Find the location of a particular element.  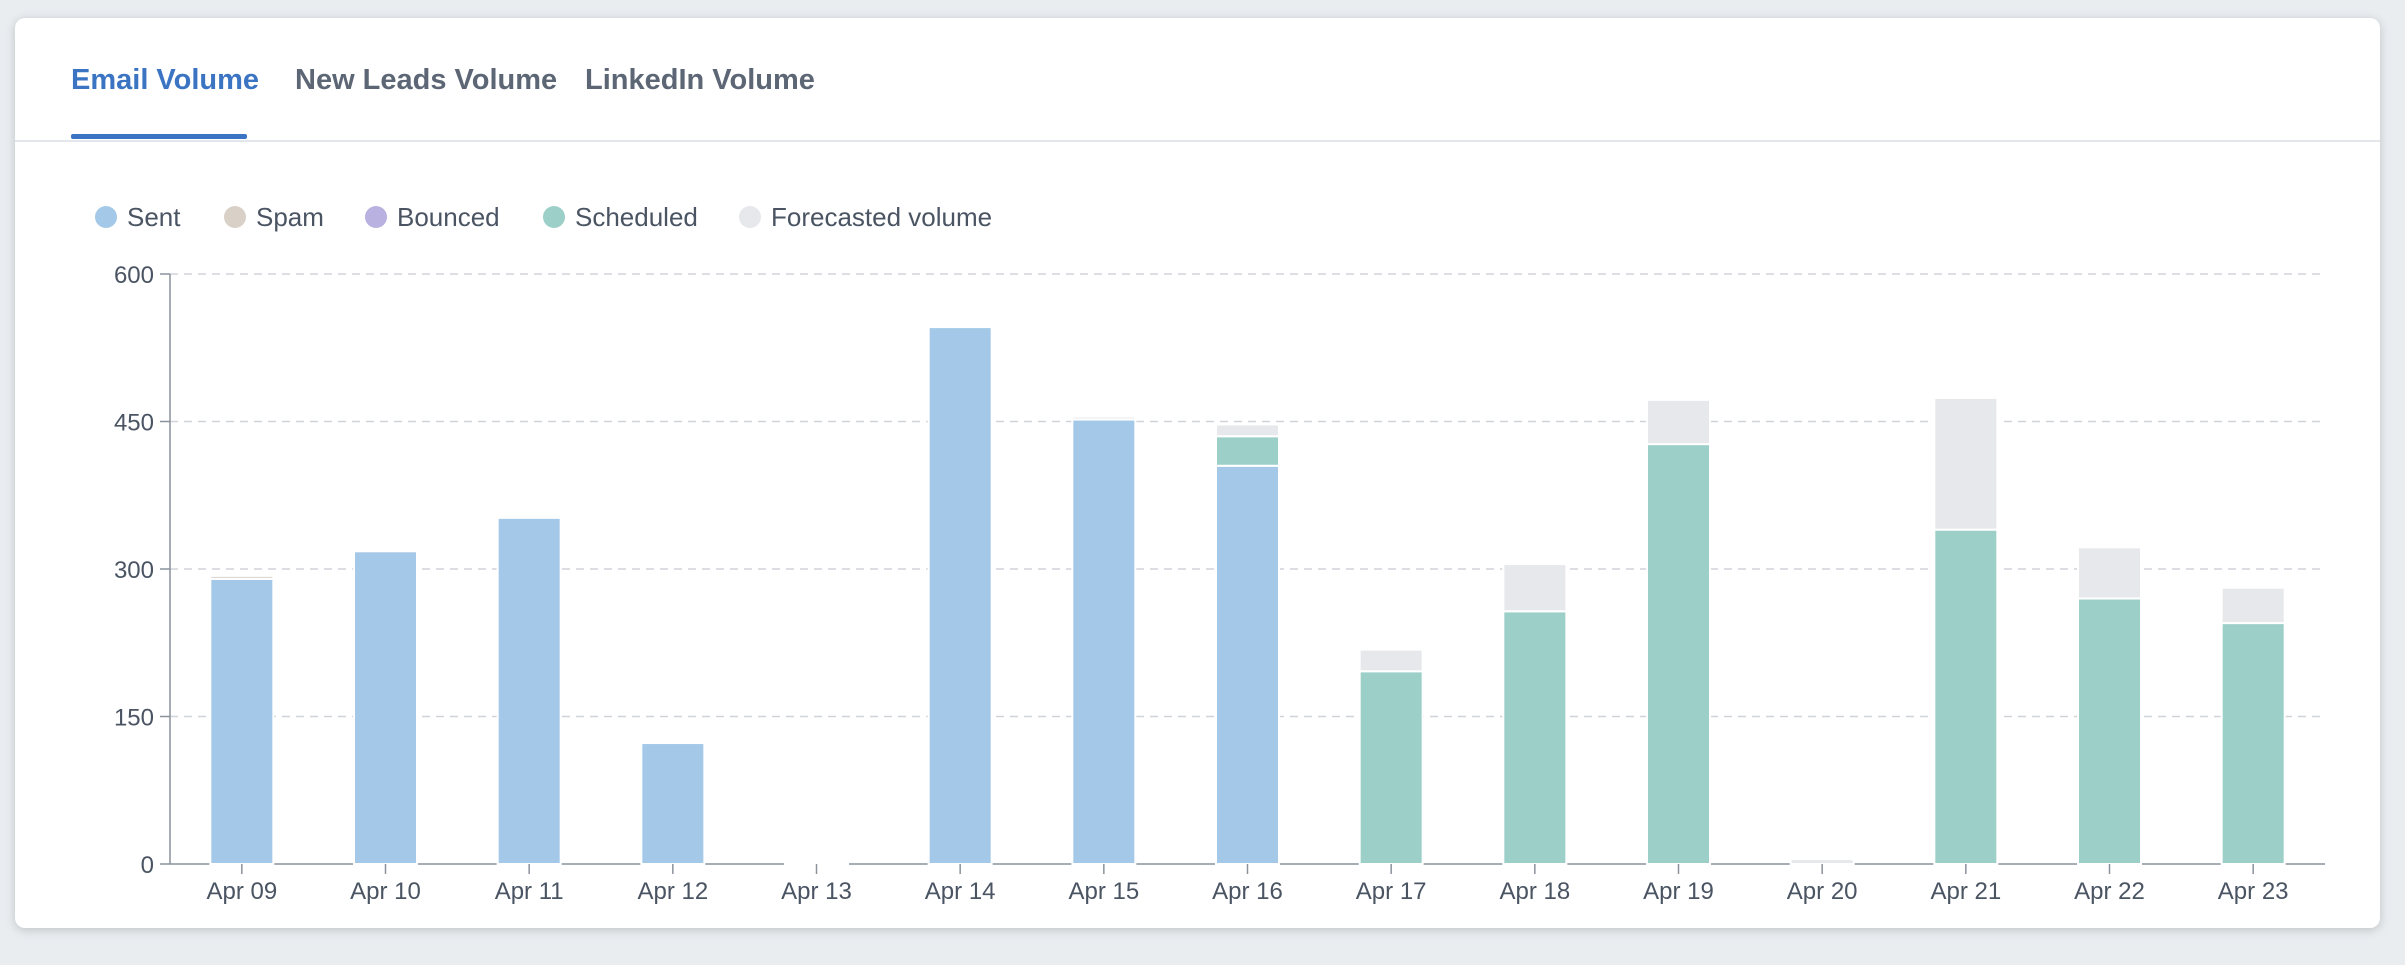

legend-dot-spam is located at coordinates (235, 217).